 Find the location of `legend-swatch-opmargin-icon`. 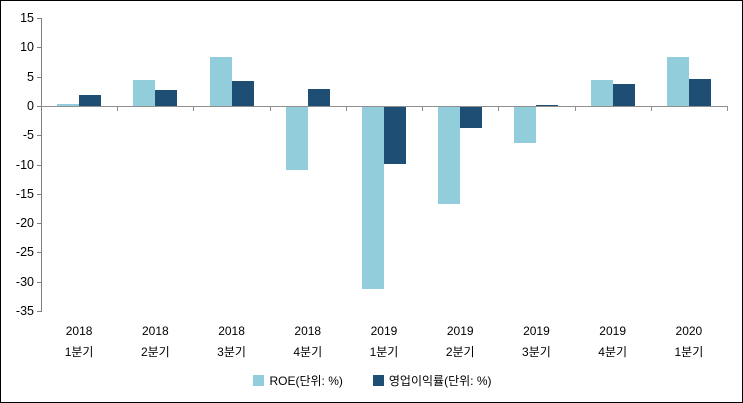

legend-swatch-opmargin-icon is located at coordinates (378, 380).